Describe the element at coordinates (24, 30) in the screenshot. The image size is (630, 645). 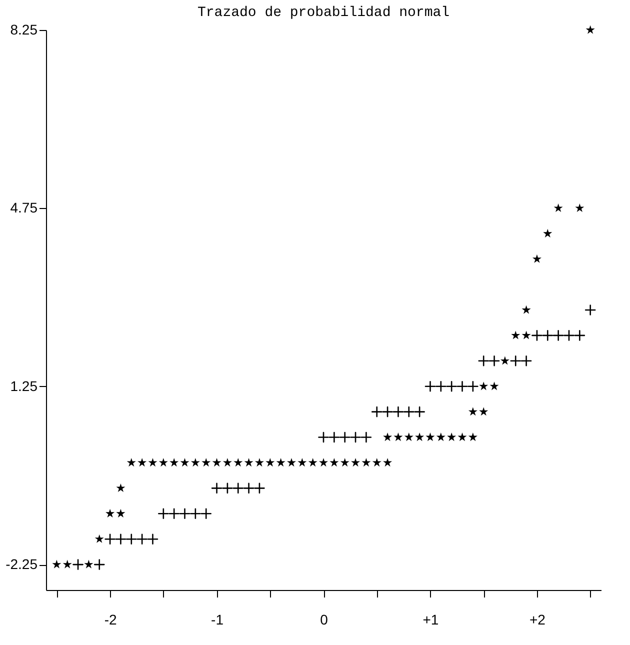
I see `y-tick-label: 8.25` at that location.